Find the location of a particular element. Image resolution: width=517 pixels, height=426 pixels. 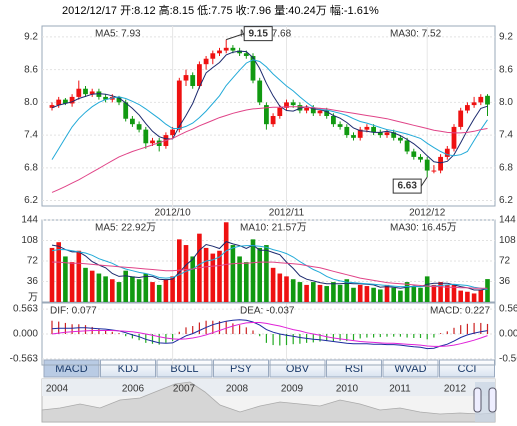

tab-label: WVAD is located at coordinates (410, 369).